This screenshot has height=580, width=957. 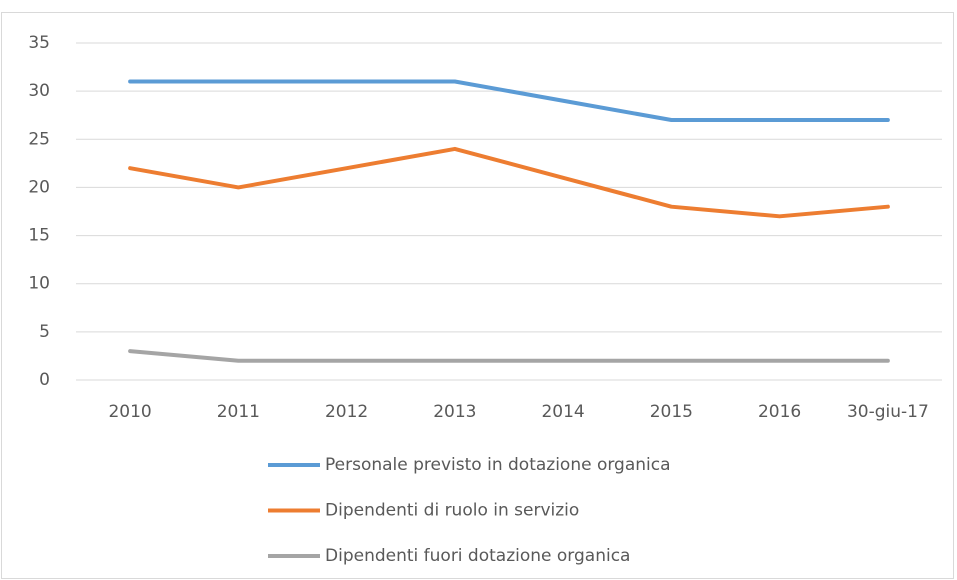 What do you see at coordinates (129, 412) in the screenshot?
I see `x-tick-label: 2010` at bounding box center [129, 412].